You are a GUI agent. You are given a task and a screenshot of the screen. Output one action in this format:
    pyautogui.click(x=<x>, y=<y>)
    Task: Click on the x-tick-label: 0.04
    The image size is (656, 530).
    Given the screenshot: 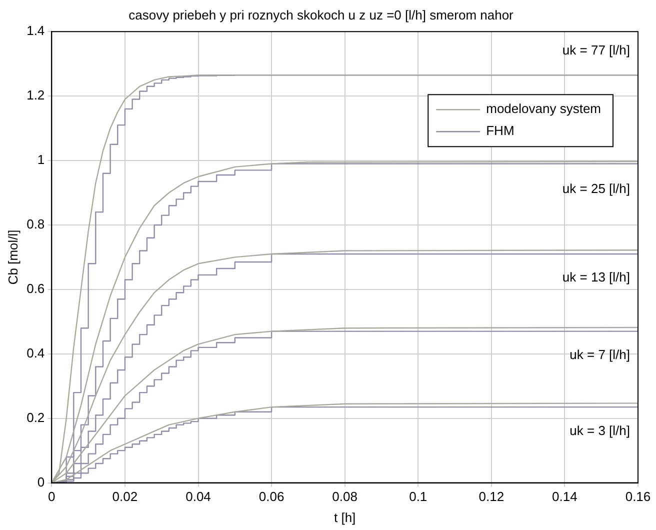 What is the action you would take?
    pyautogui.click(x=198, y=496)
    